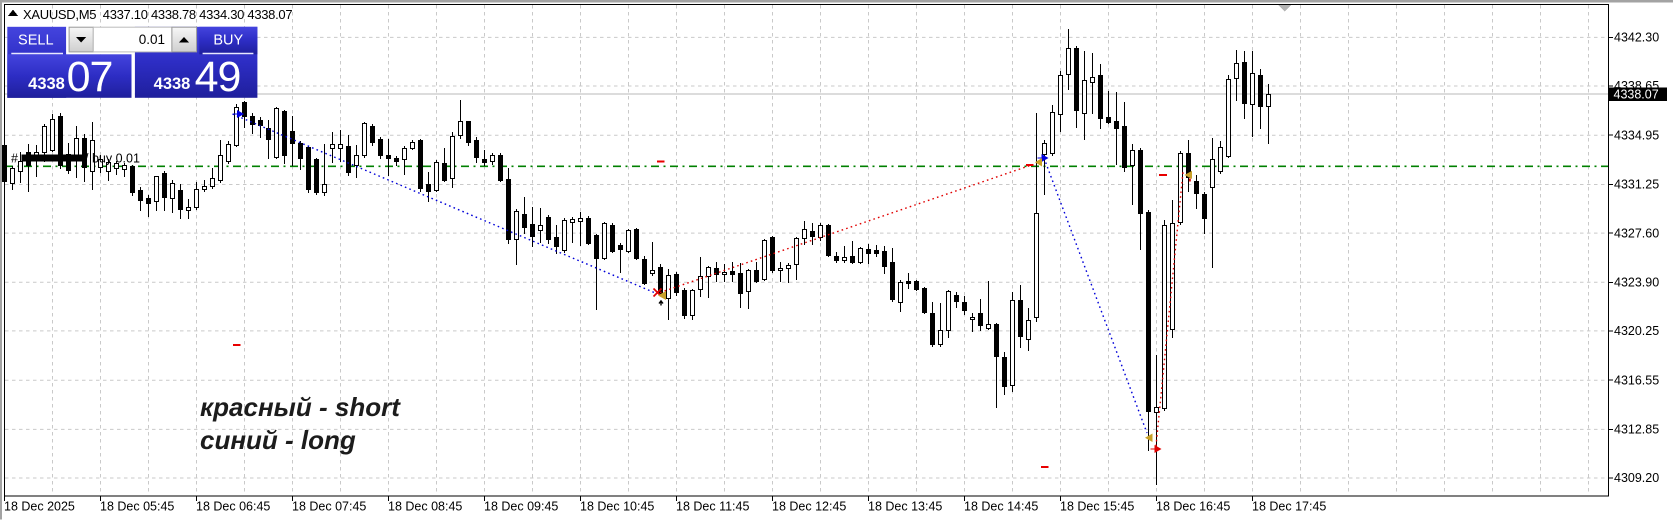  Describe the element at coordinates (233, 507) in the screenshot. I see `svg-text: 18 Dec 06:45` at that location.